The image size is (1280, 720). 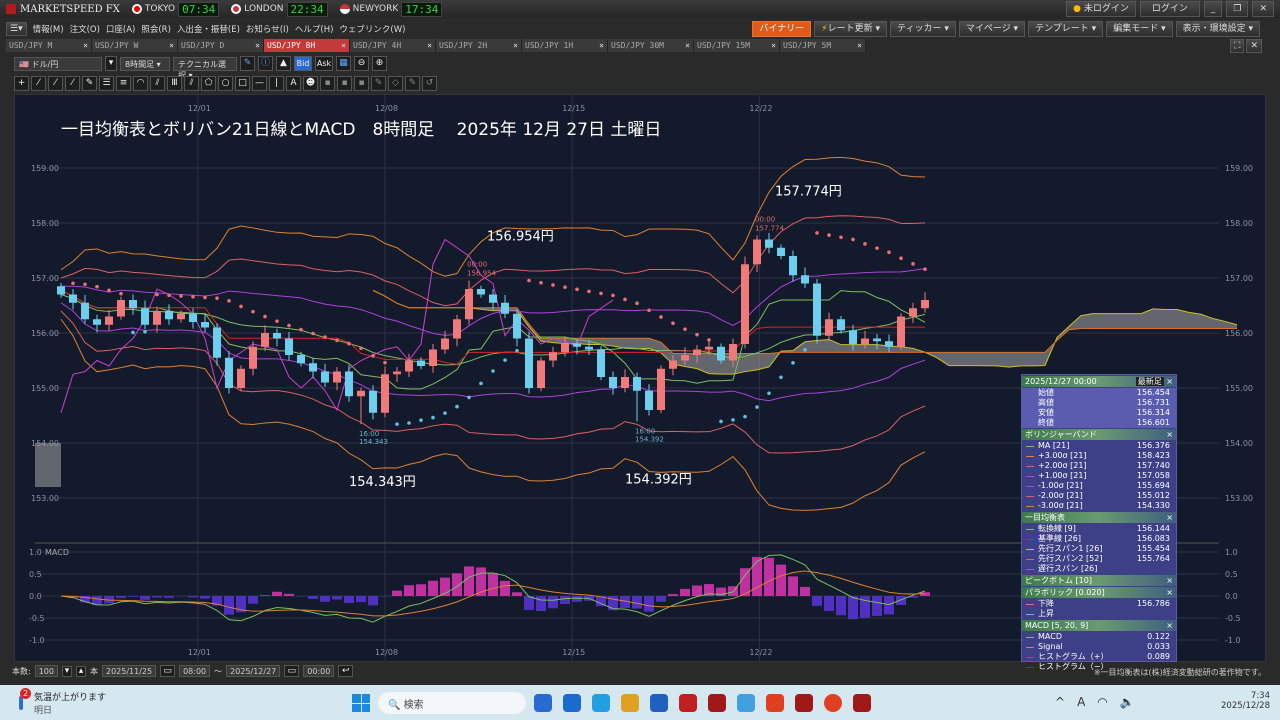 I want to click on menu-right-item: バイナリー, so click(x=782, y=29).